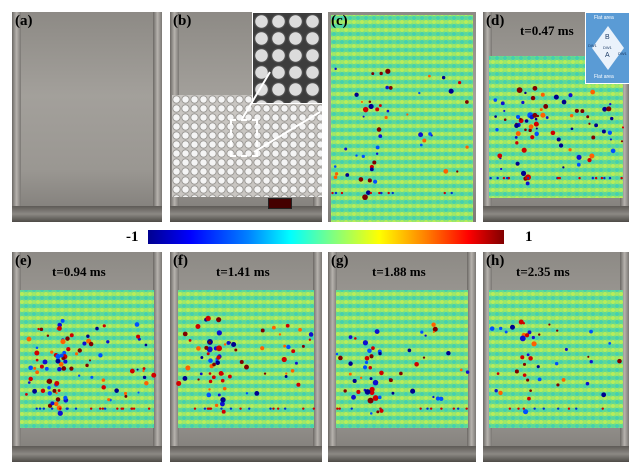 This screenshot has width=636, height=468. I want to click on wavefield-c, so click(402, 118).